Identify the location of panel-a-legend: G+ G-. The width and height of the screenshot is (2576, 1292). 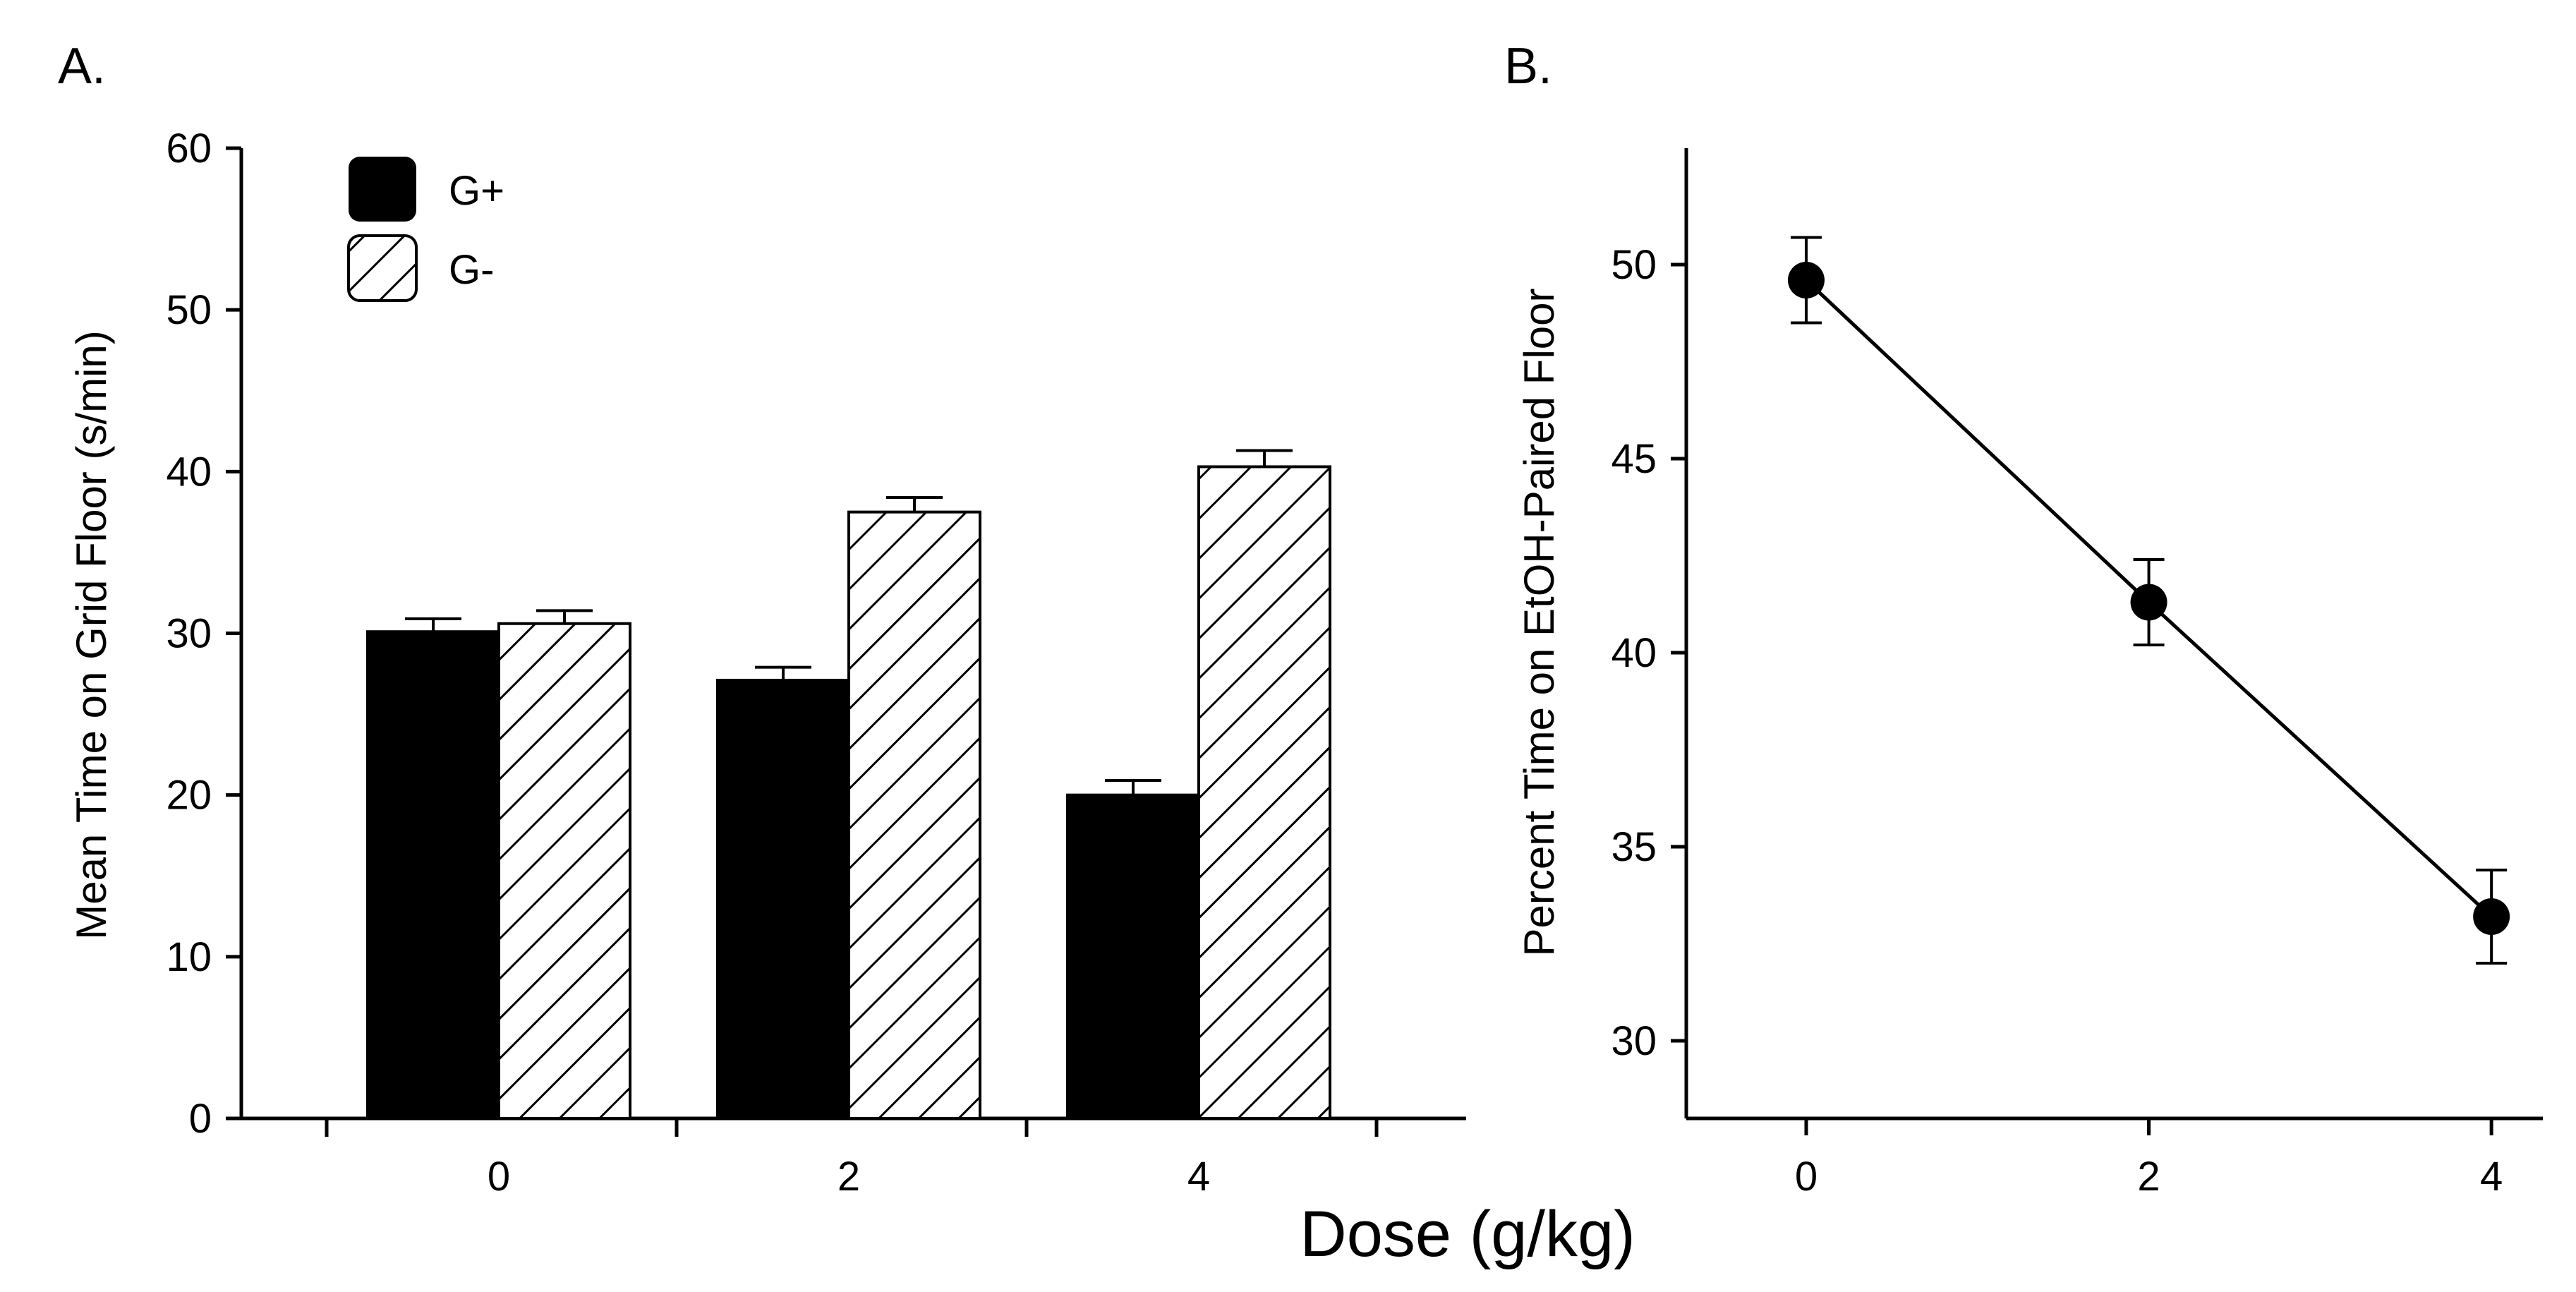
(426, 229).